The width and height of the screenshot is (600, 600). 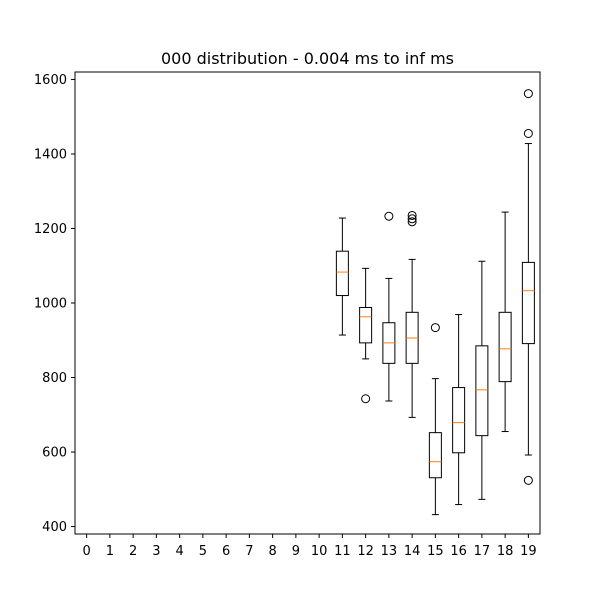 I want to click on x-tick-label-15: 15, so click(x=435, y=551).